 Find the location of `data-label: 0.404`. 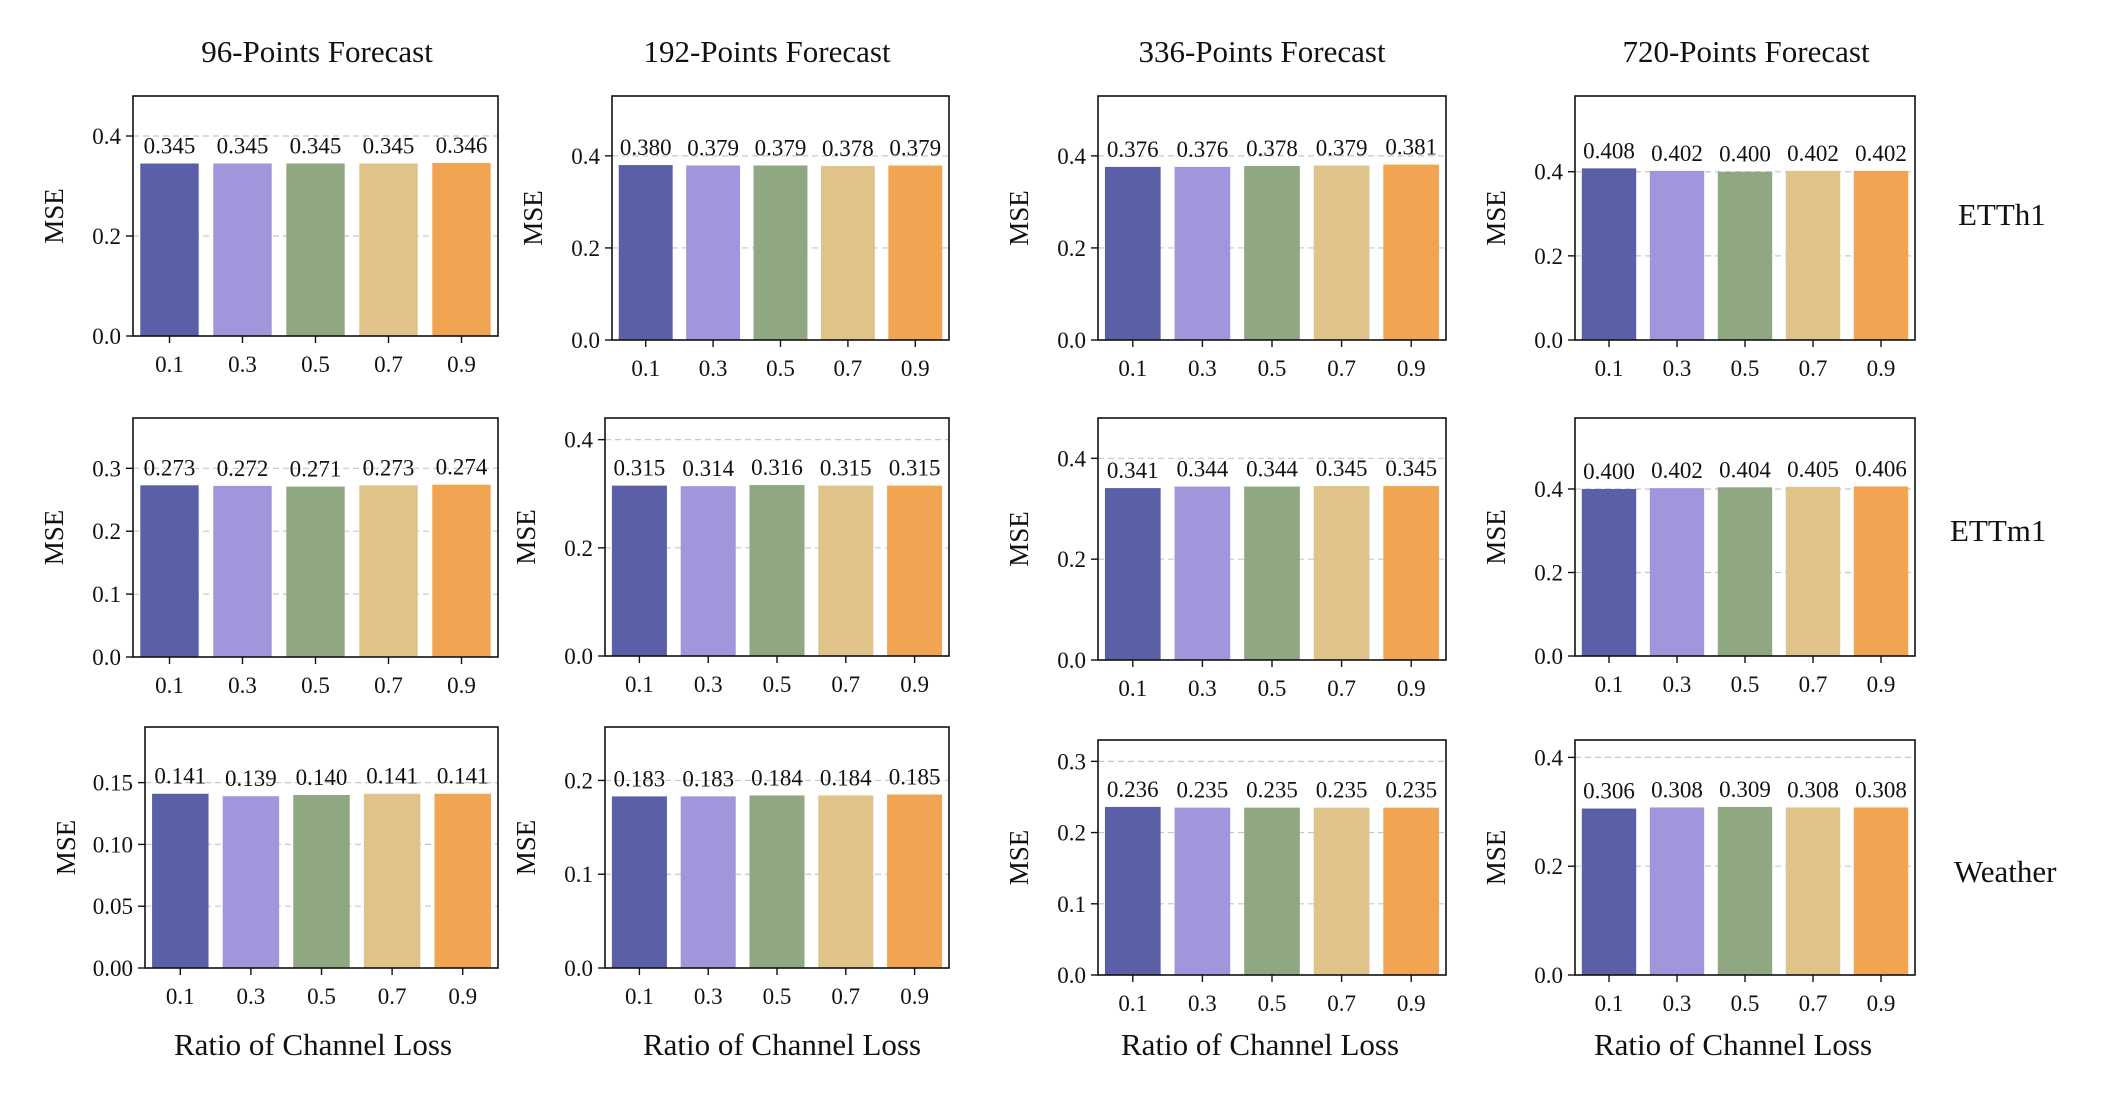

data-label: 0.404 is located at coordinates (1745, 469).